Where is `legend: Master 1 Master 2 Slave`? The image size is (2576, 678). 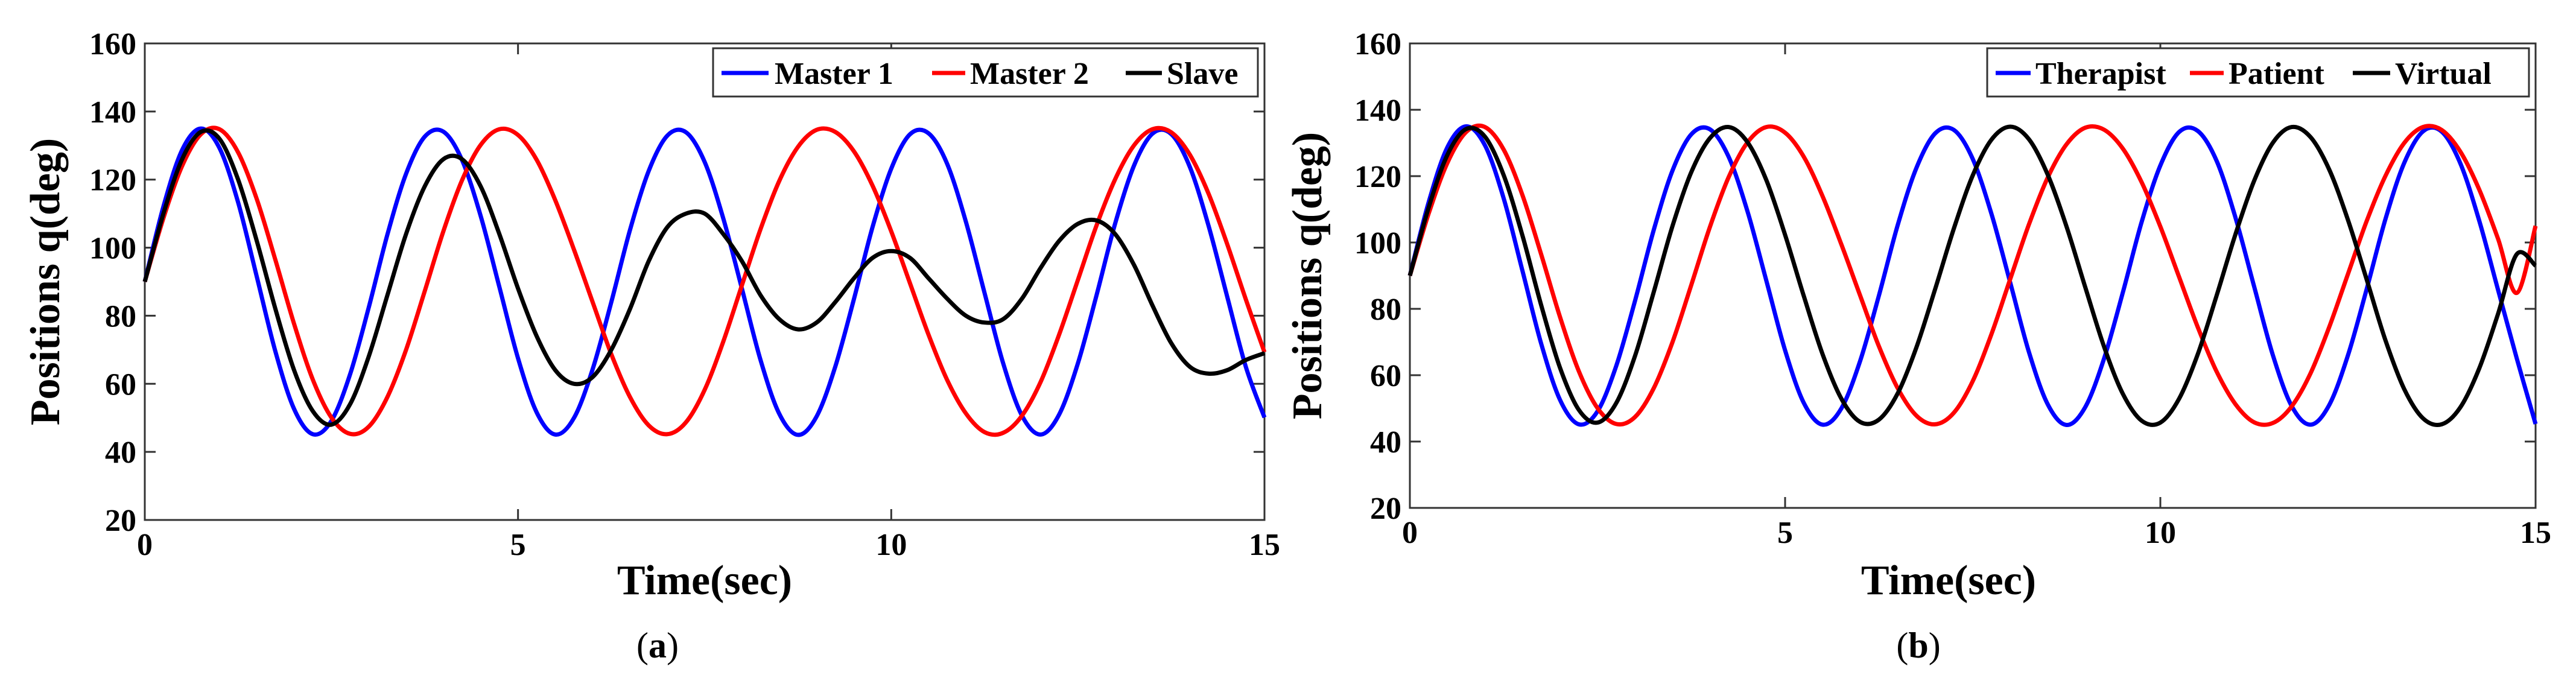 legend: Master 1 Master 2 Slave is located at coordinates (985, 72).